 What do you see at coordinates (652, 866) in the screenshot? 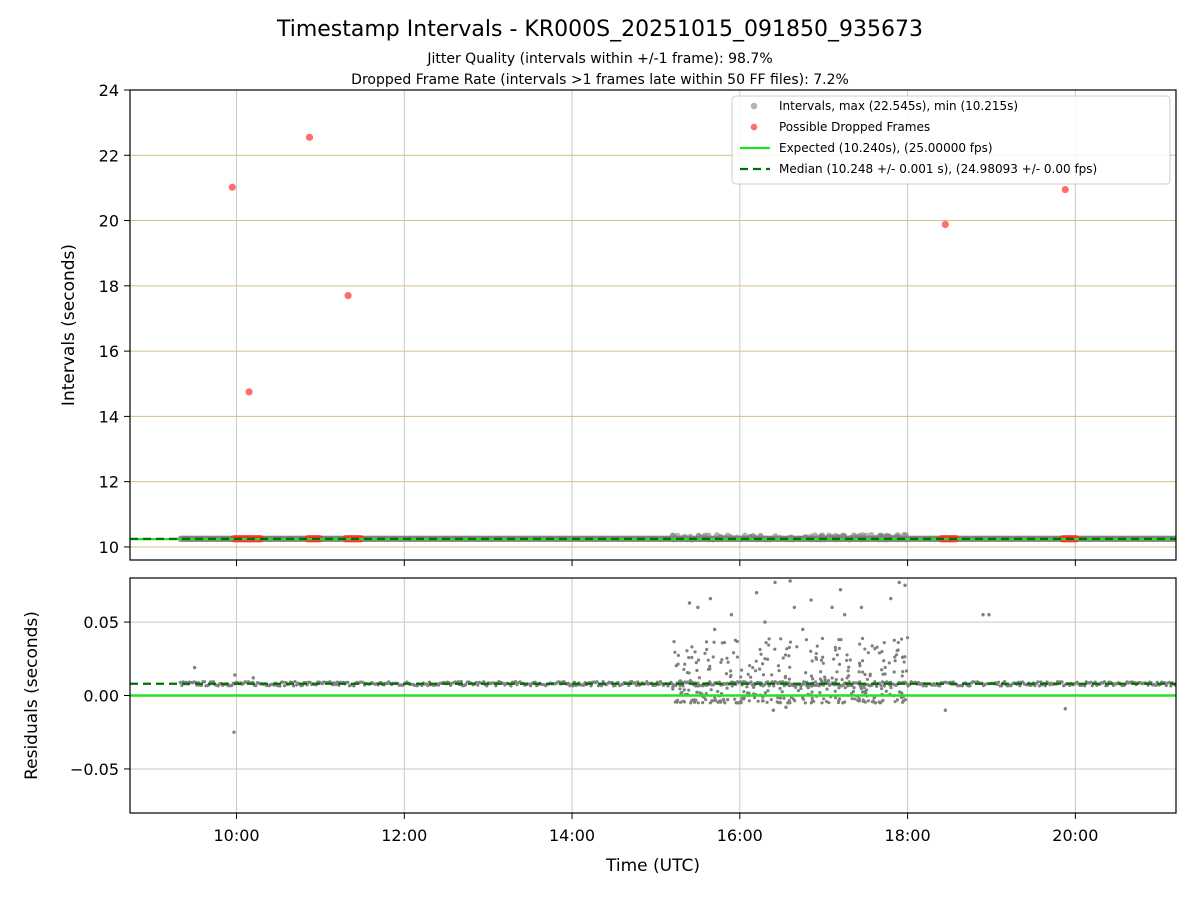
I see `x-axis-label: Time (UTC)` at bounding box center [652, 866].